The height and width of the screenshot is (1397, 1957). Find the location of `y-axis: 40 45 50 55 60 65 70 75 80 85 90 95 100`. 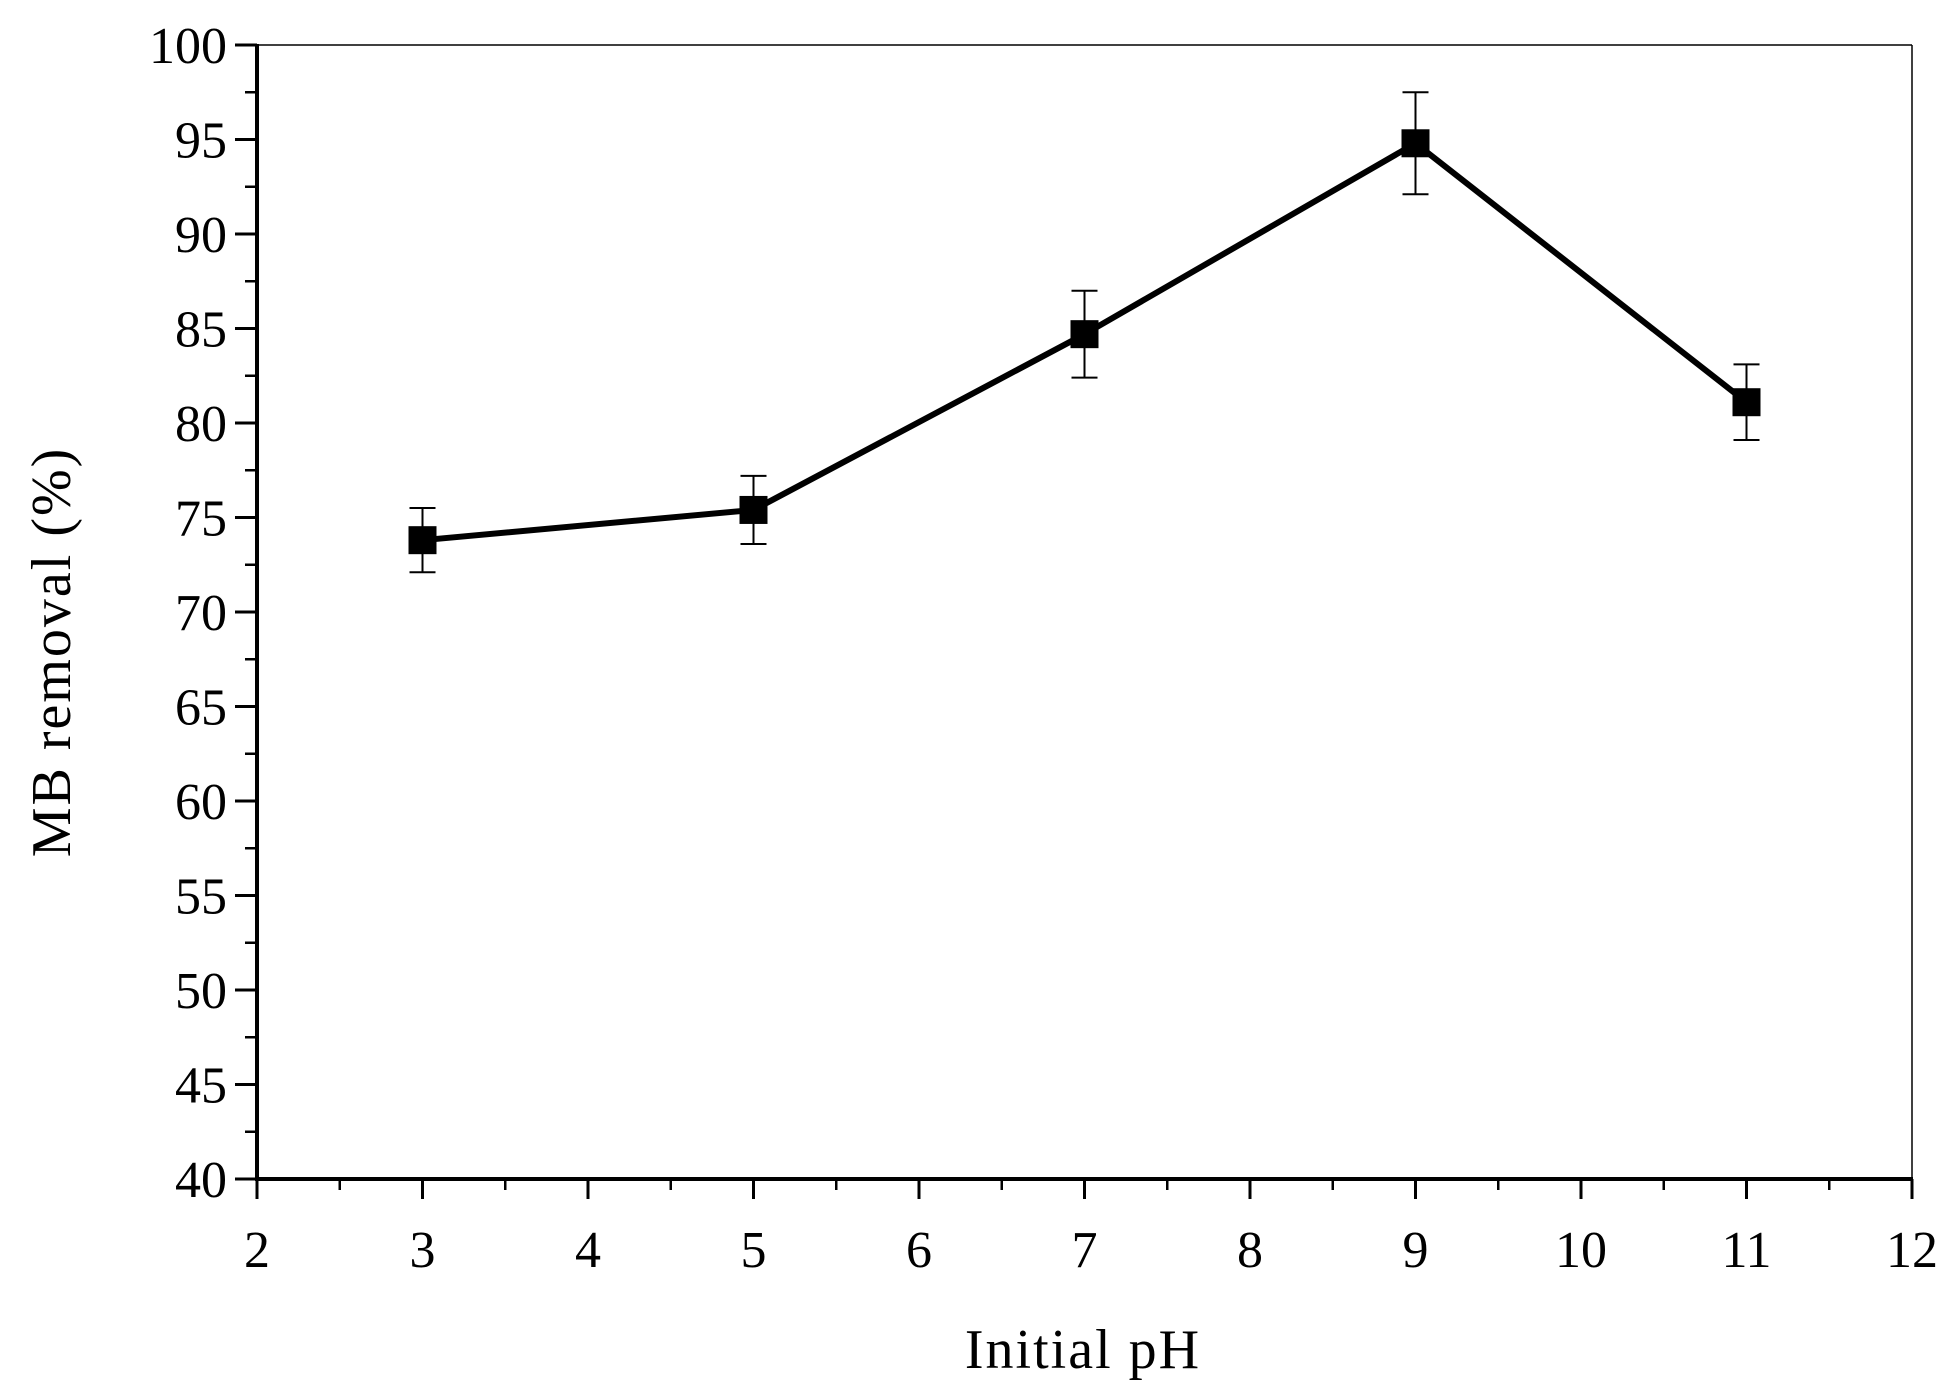

y-axis: 40 45 50 55 60 65 70 75 80 85 90 95 100 is located at coordinates (203, 613).